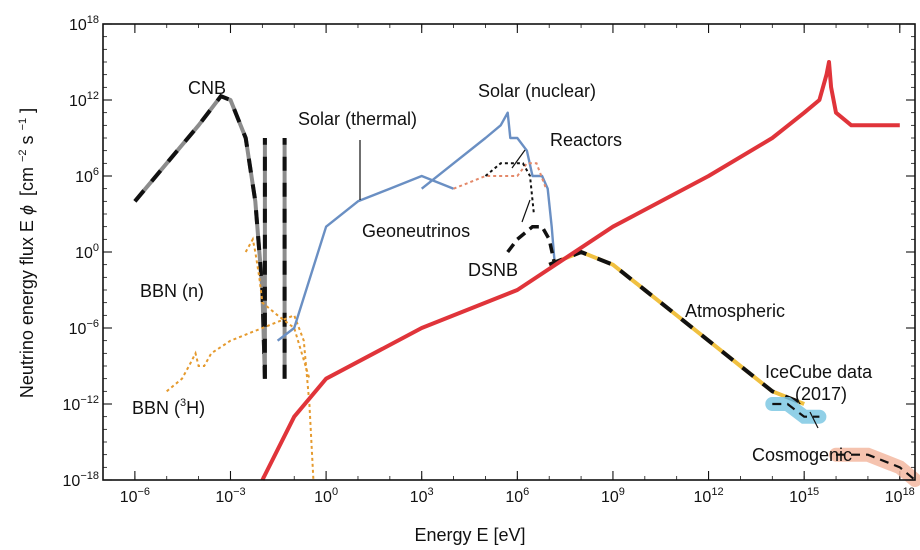 The width and height of the screenshot is (920, 550). Describe the element at coordinates (709, 496) in the screenshot. I see `x-tick-label: 10¹²` at that location.